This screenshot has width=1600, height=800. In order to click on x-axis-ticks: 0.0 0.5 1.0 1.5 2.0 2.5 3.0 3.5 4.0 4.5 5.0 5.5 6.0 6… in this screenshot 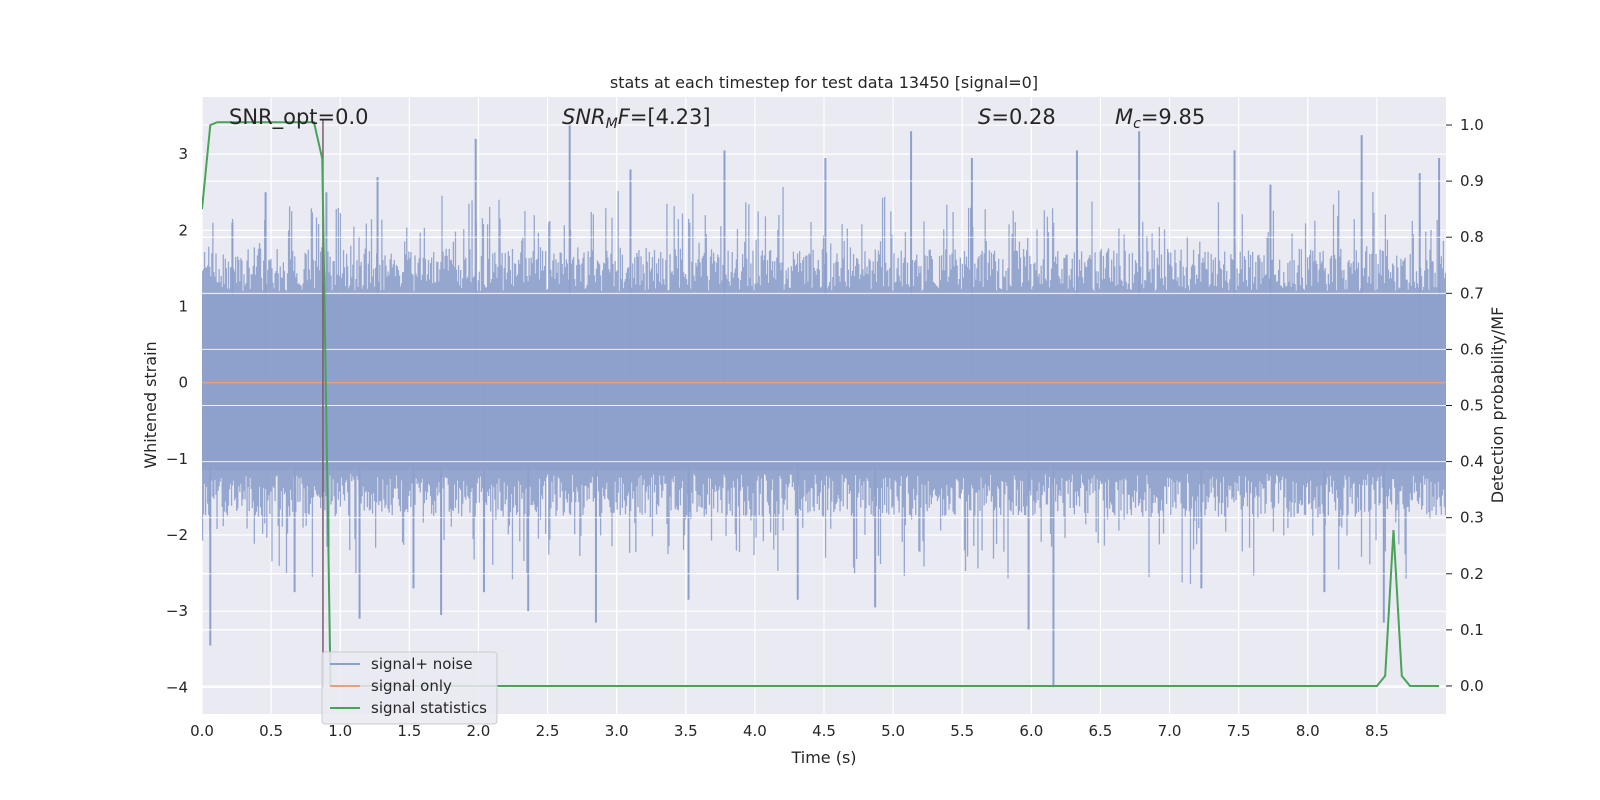, I will do `click(789, 731)`.